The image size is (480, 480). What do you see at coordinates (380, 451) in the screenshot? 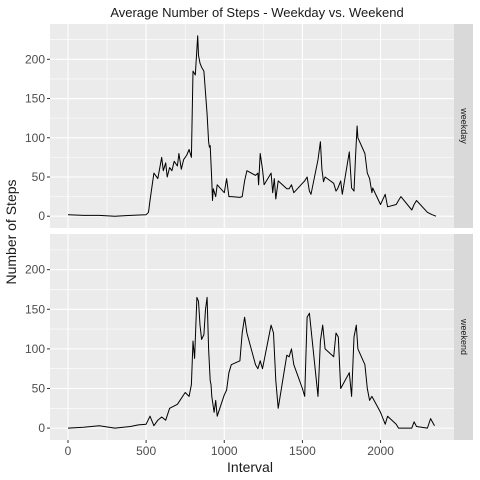
I see `x-tick-label: 2000` at bounding box center [380, 451].